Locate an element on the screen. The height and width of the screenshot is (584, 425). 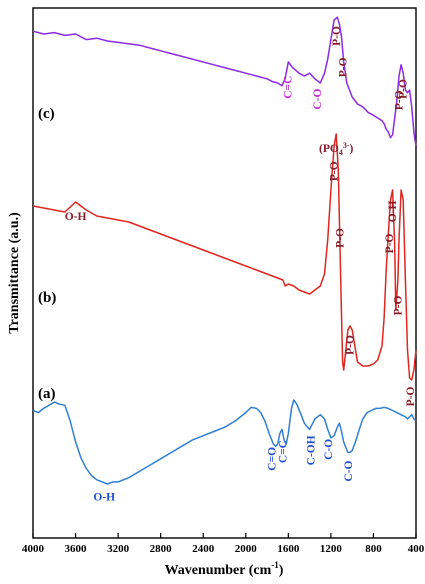
x-axis-ticks: 4000 3600 3200 2800 2400 2000 1600 1200 800 400 is located at coordinates (223, 544).